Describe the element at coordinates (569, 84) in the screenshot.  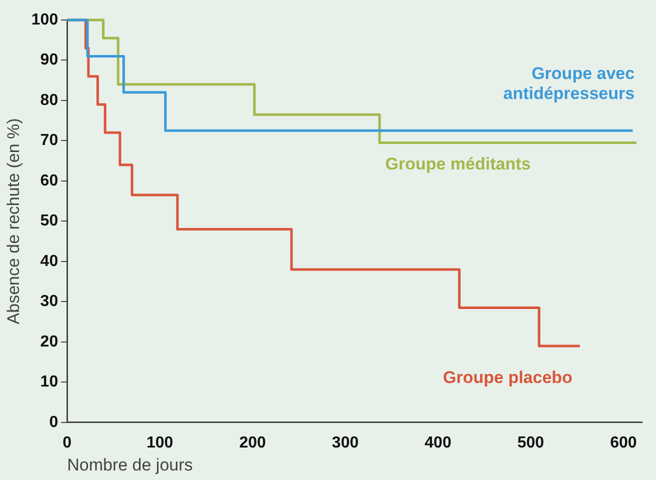
I see `series-label: Groupe avec antidépresseurs` at that location.